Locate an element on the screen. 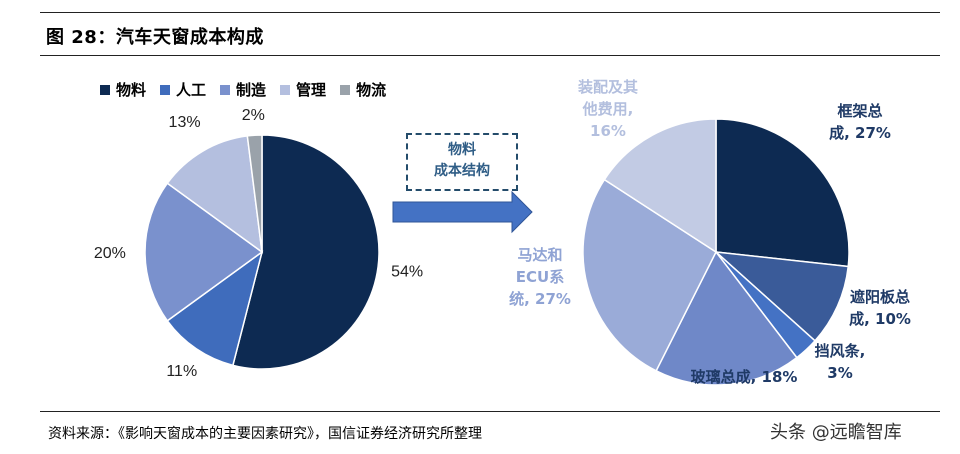 Image resolution: width=960 pixels, height=454 pixels. legend-label-1: 人工 is located at coordinates (191, 90).